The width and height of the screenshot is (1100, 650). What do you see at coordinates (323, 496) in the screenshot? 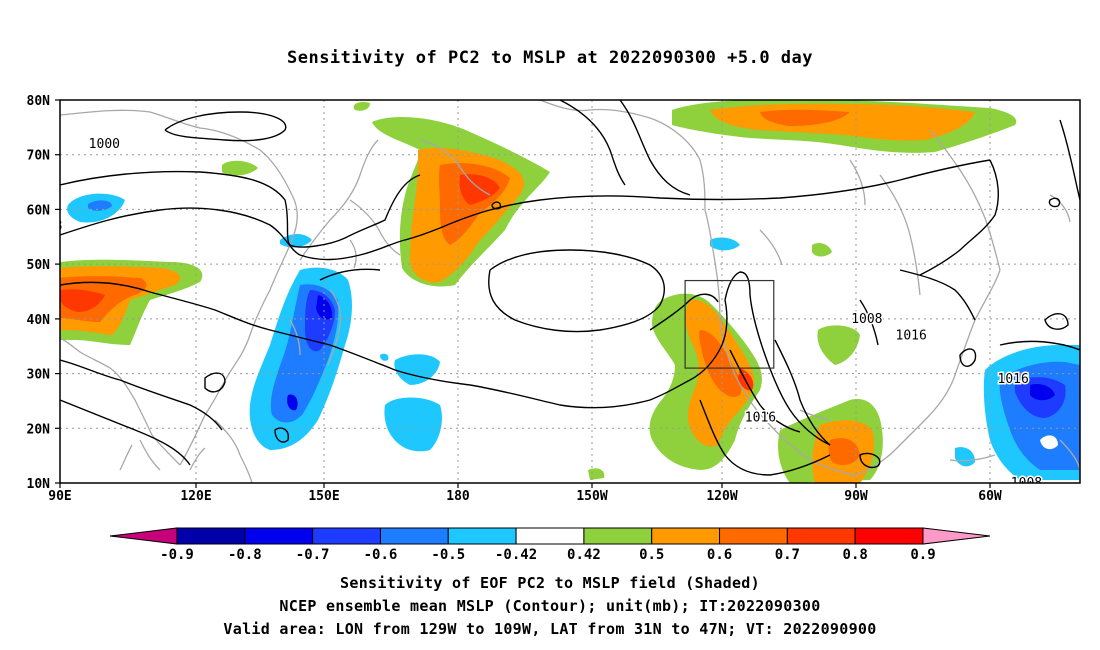
I see `lon-label-150e: 150E` at bounding box center [323, 496].